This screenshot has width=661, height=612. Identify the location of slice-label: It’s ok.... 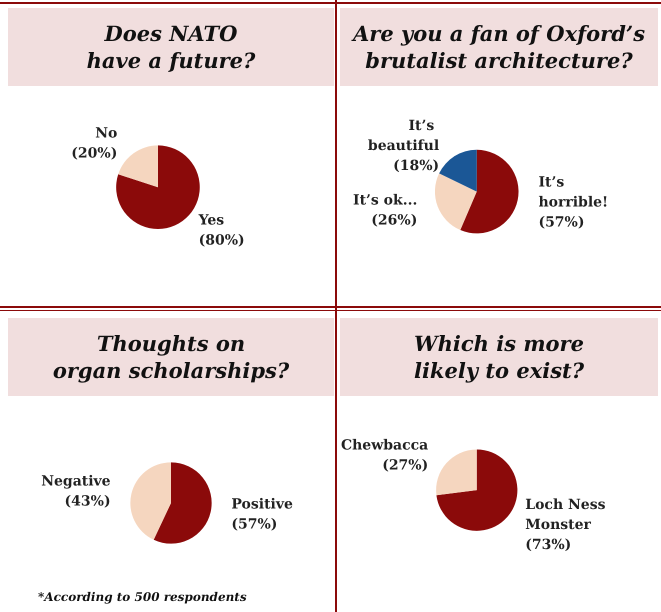
(385, 200).